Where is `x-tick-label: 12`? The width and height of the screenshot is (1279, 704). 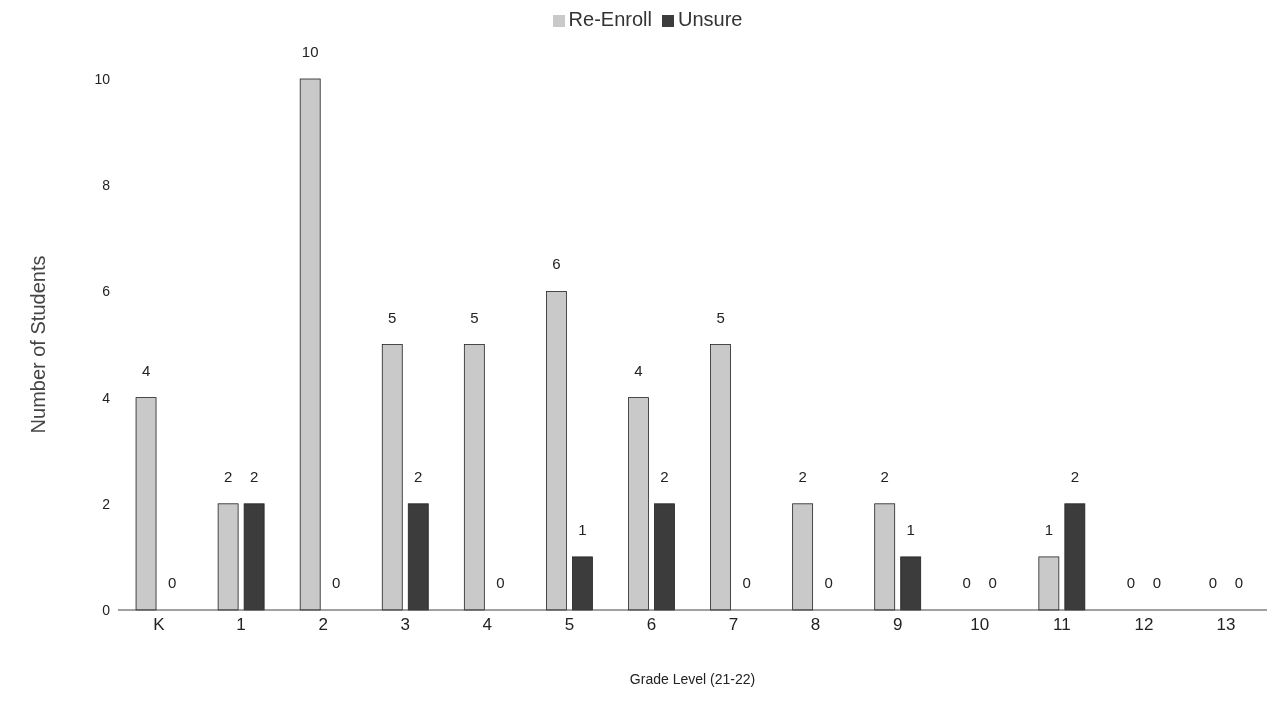 x-tick-label: 12 is located at coordinates (1144, 625).